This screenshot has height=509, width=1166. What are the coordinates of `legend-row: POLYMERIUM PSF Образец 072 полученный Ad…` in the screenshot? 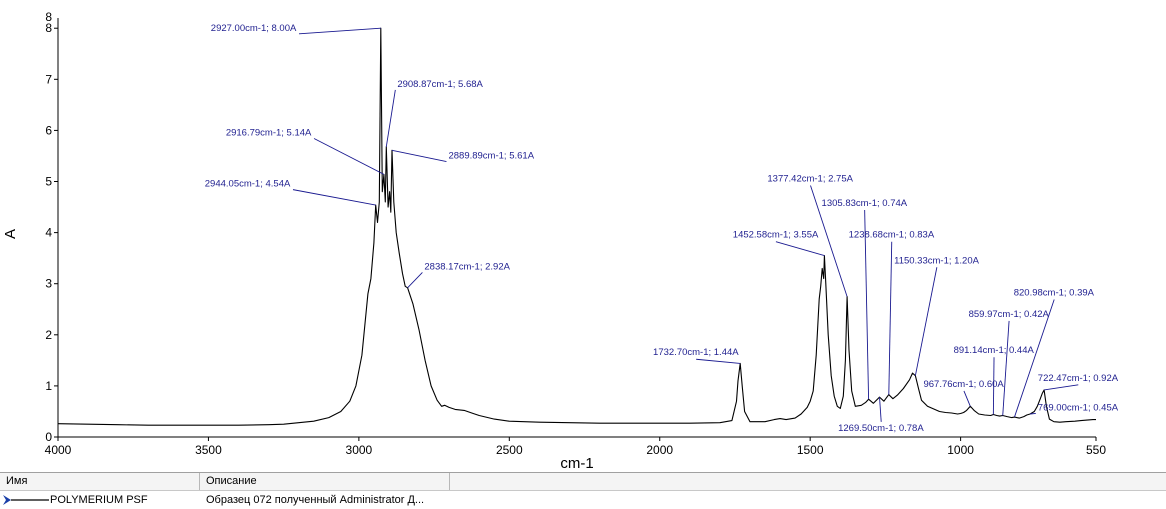 It's located at (583, 500).